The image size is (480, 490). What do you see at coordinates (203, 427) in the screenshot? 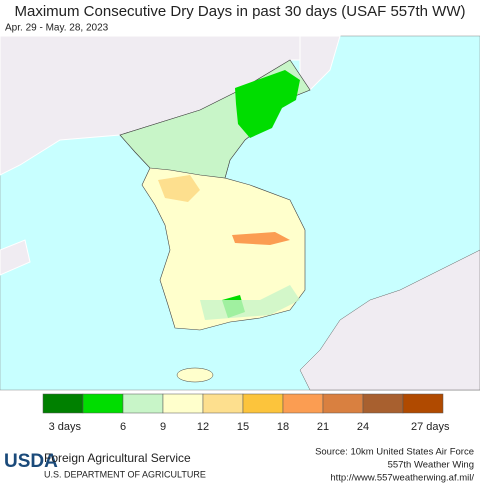
I see `legend-label: 12` at bounding box center [203, 427].